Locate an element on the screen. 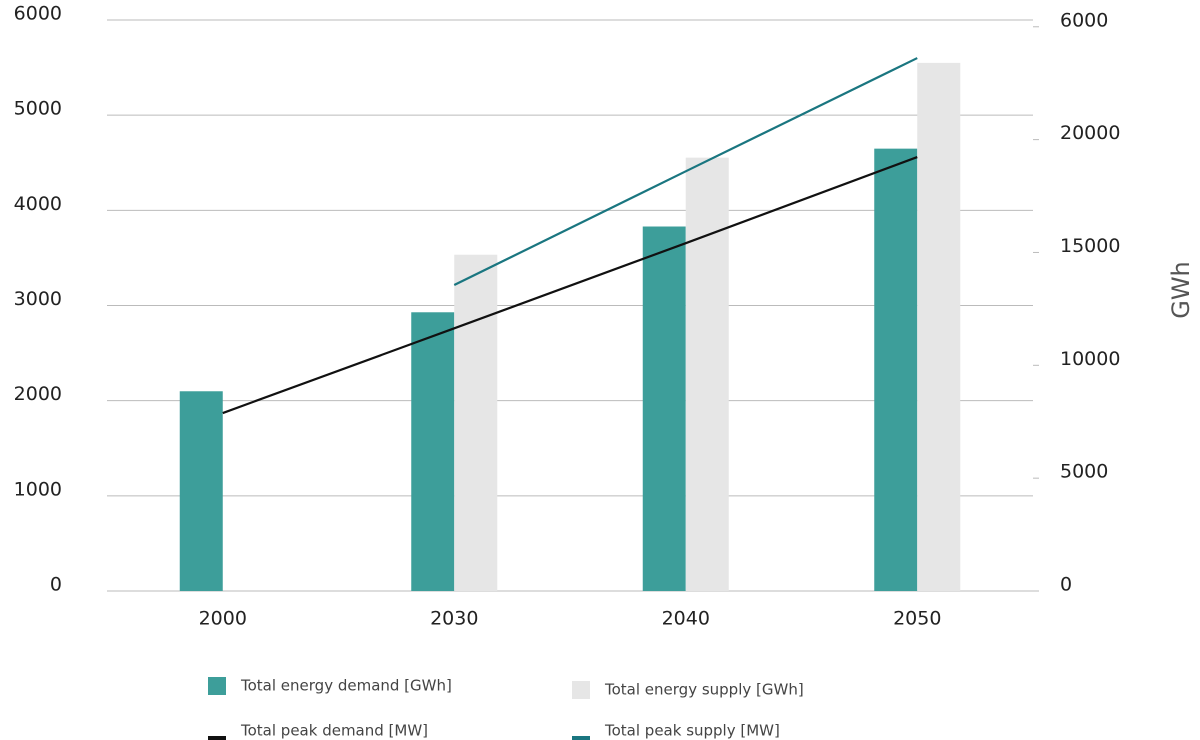  y2-tick-label: 20000 is located at coordinates (1090, 133).